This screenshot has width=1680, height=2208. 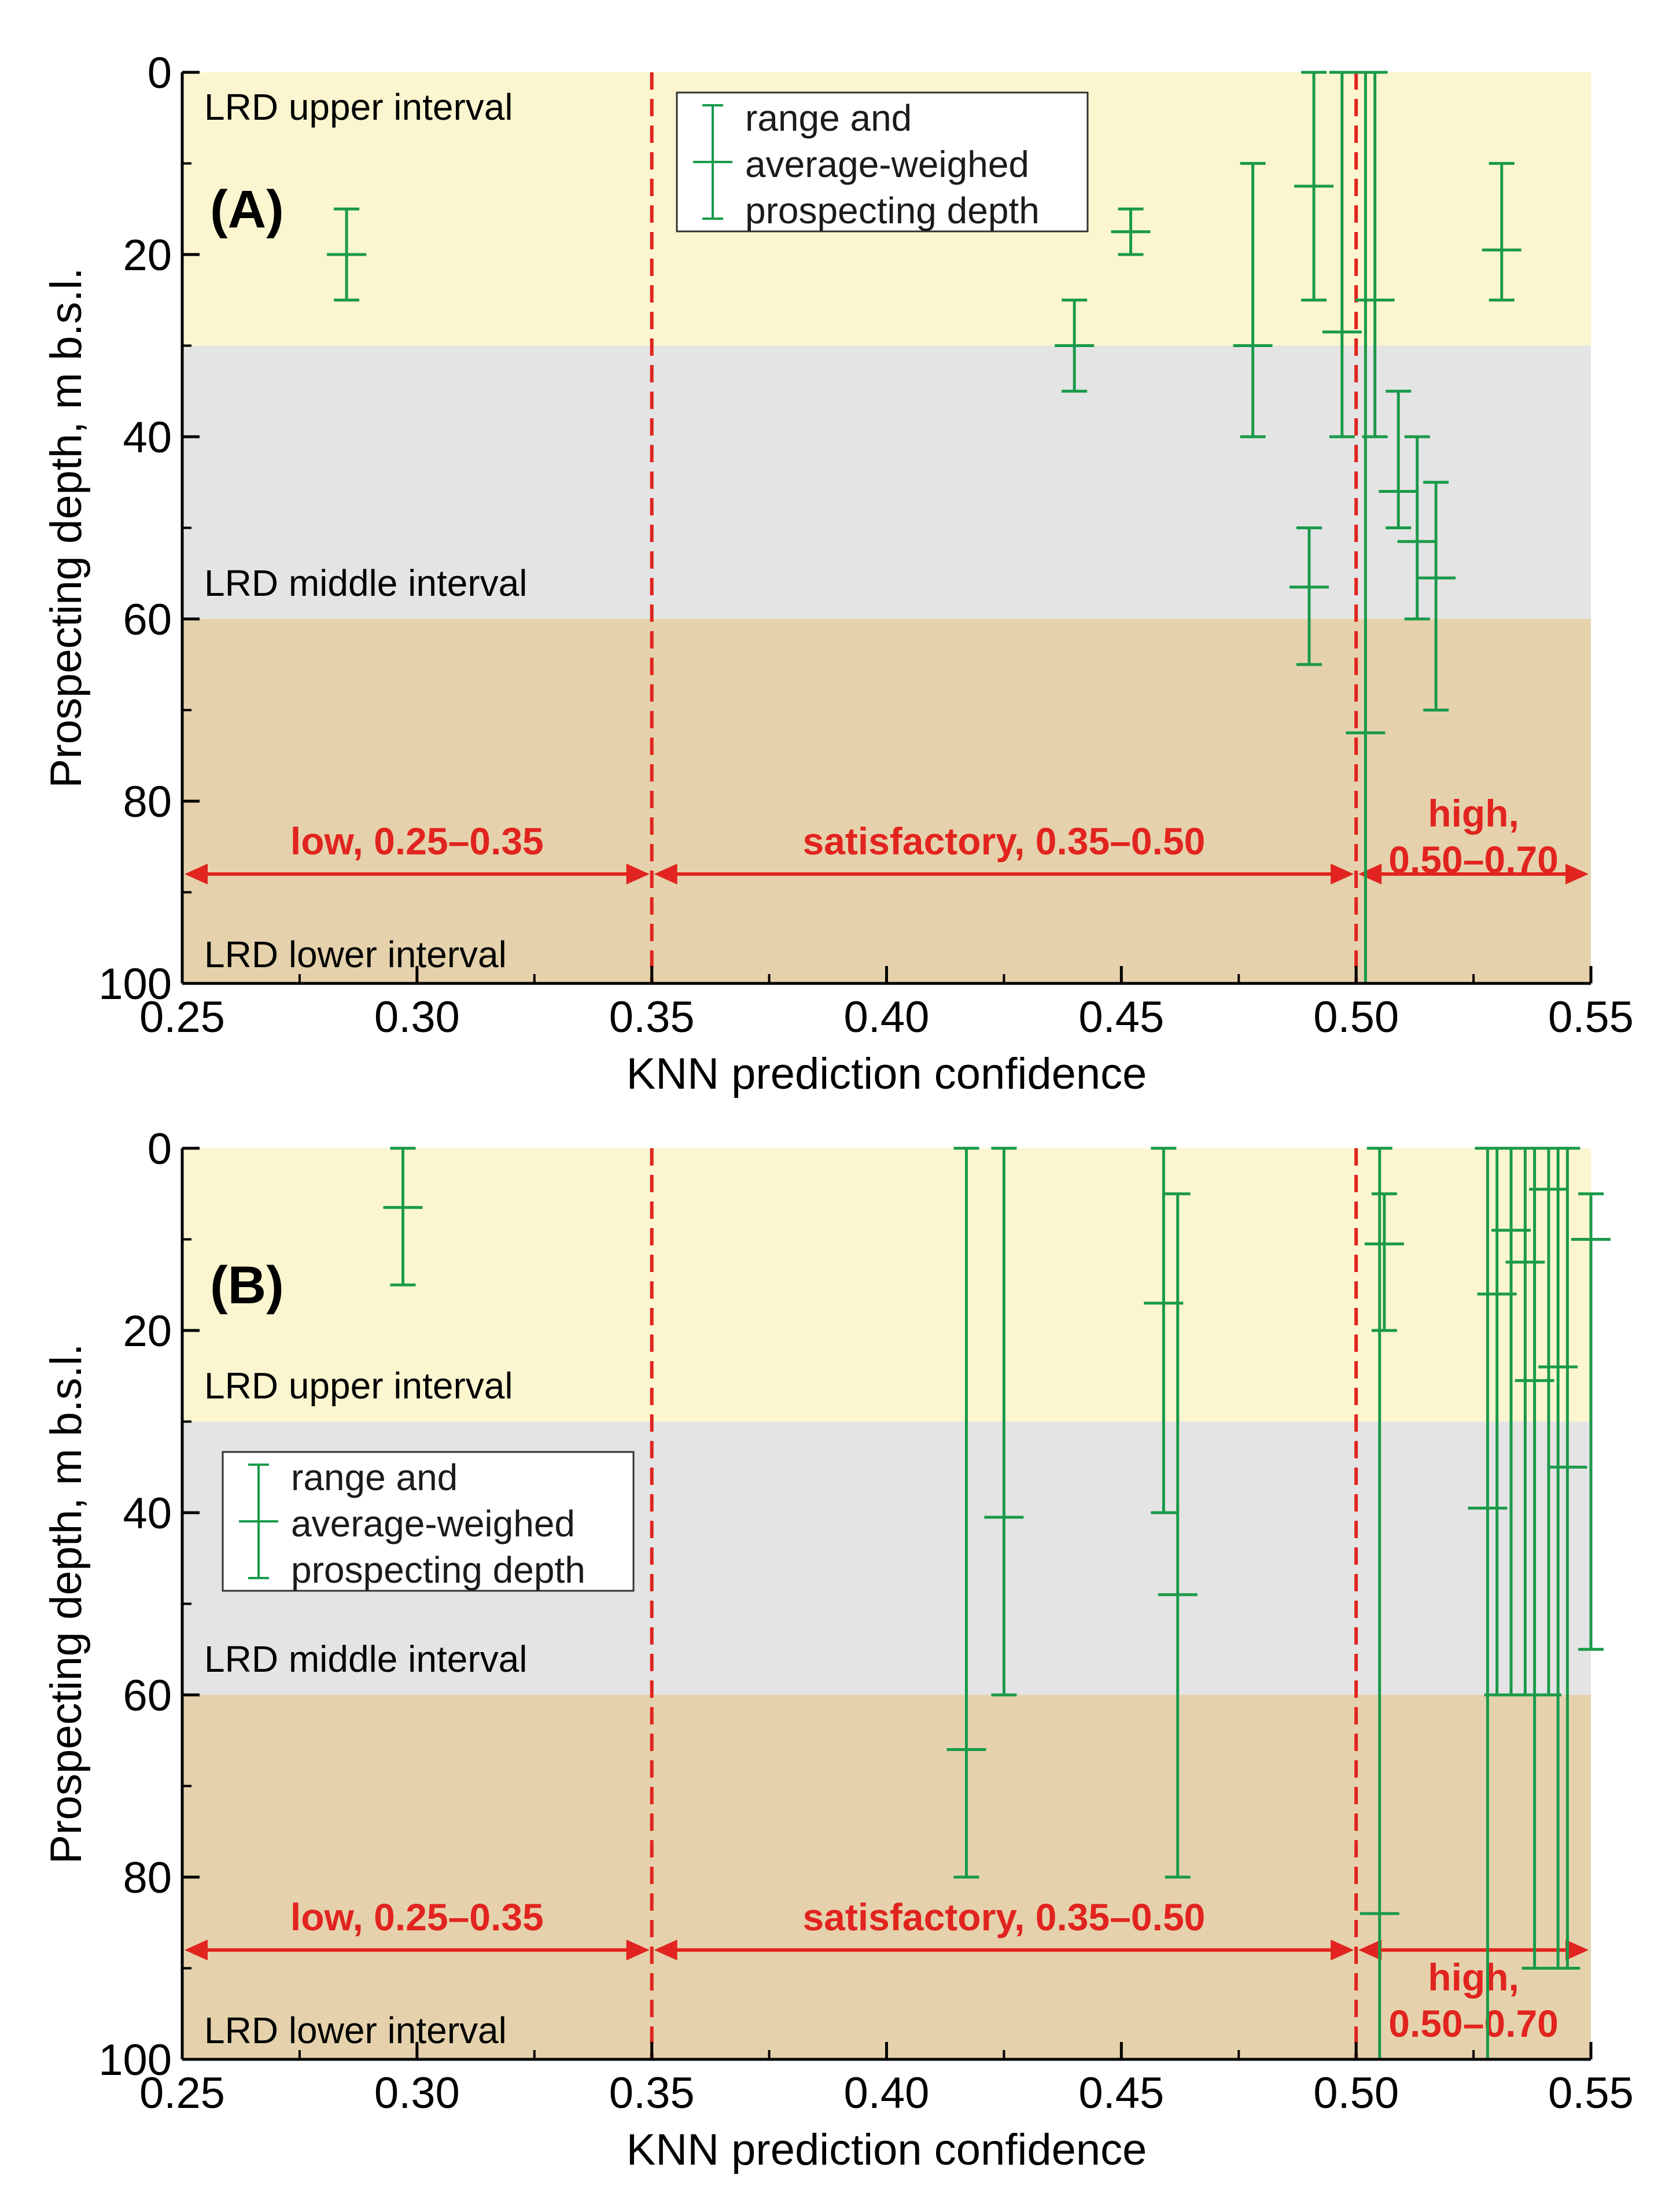 I want to click on panel-label: (B), so click(x=247, y=1285).